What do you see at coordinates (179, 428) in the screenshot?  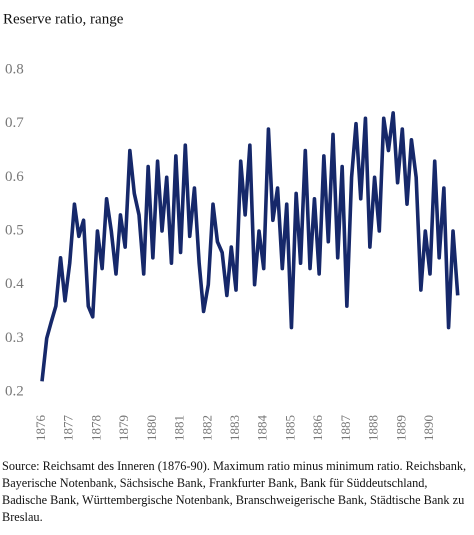 I see `x-tick-label: 1881` at bounding box center [179, 428].